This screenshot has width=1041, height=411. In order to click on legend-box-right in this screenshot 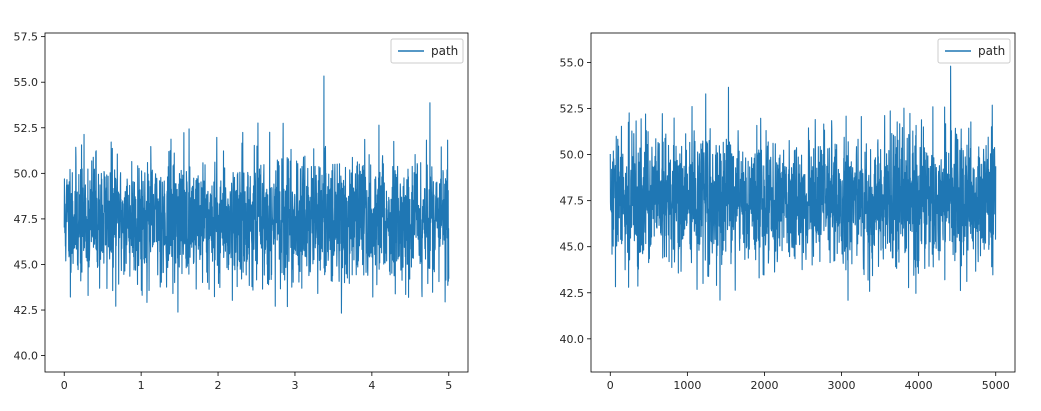, I will do `click(974, 51)`.